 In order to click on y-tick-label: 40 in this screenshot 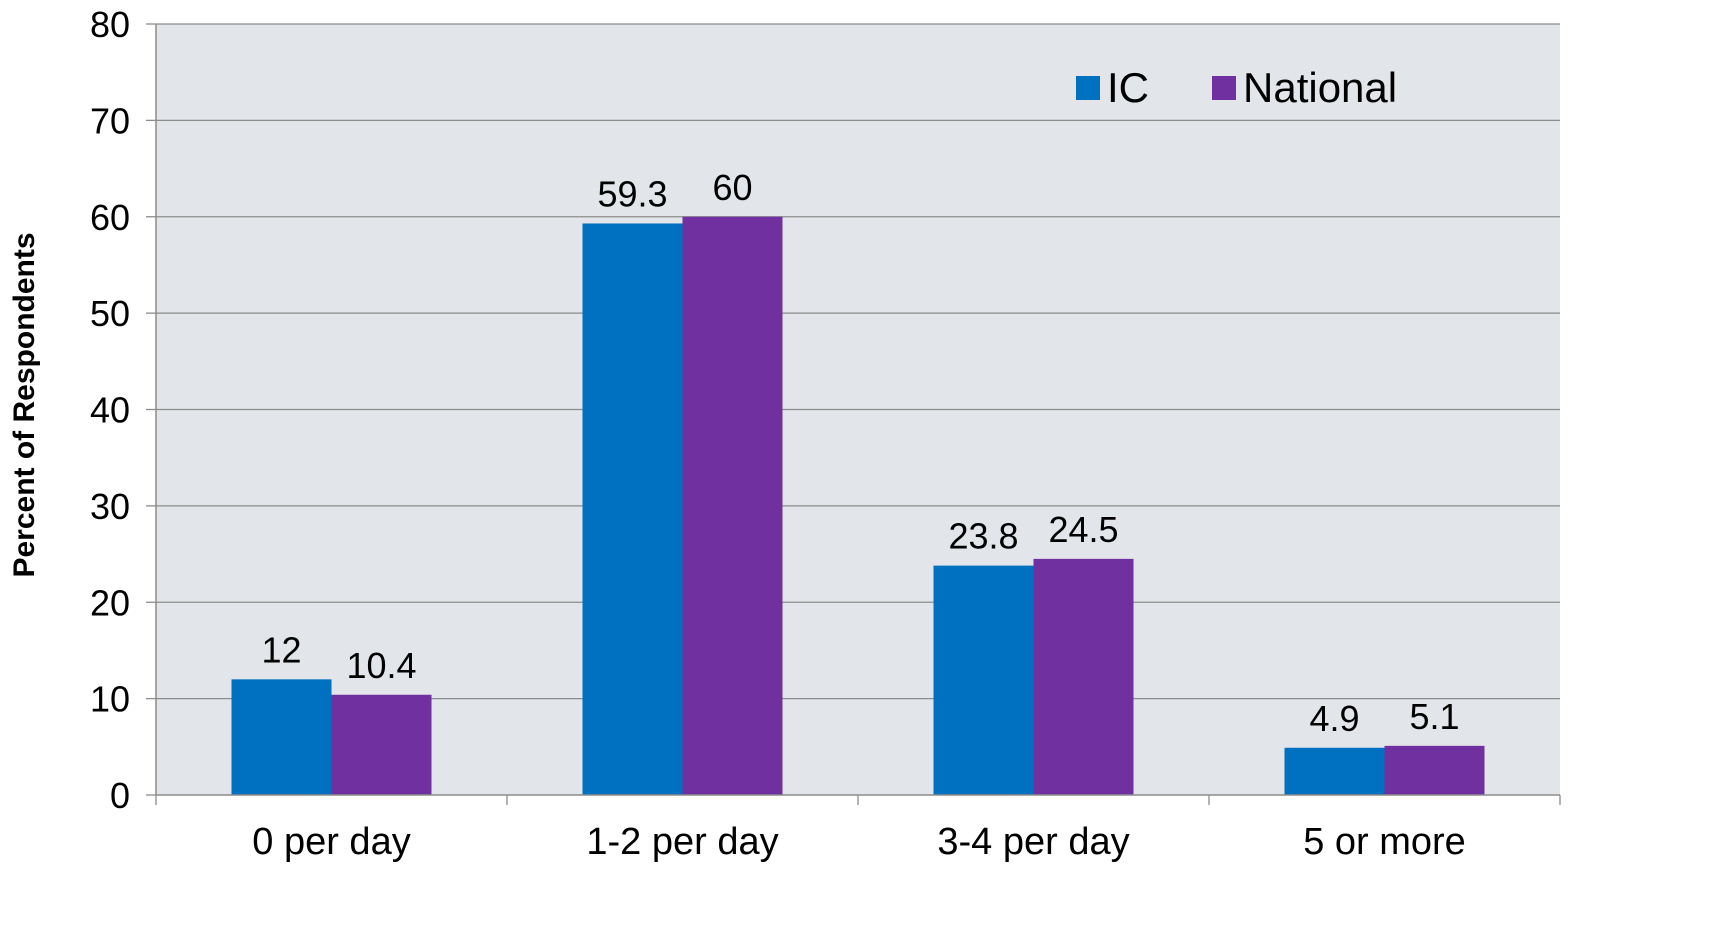, I will do `click(110, 410)`.